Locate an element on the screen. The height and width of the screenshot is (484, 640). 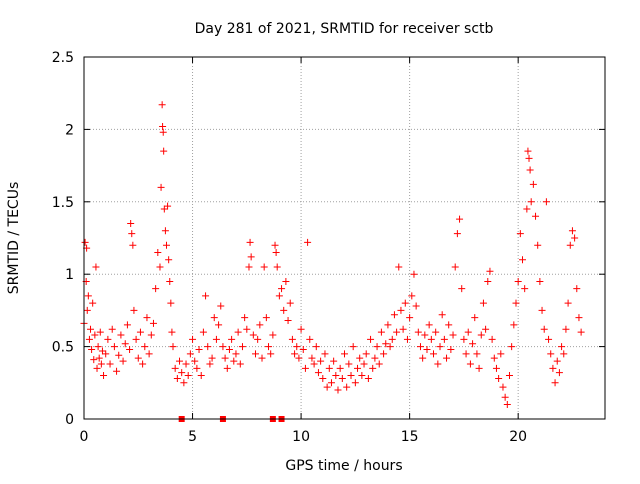
x-tick-label: 15 is located at coordinates (410, 437).